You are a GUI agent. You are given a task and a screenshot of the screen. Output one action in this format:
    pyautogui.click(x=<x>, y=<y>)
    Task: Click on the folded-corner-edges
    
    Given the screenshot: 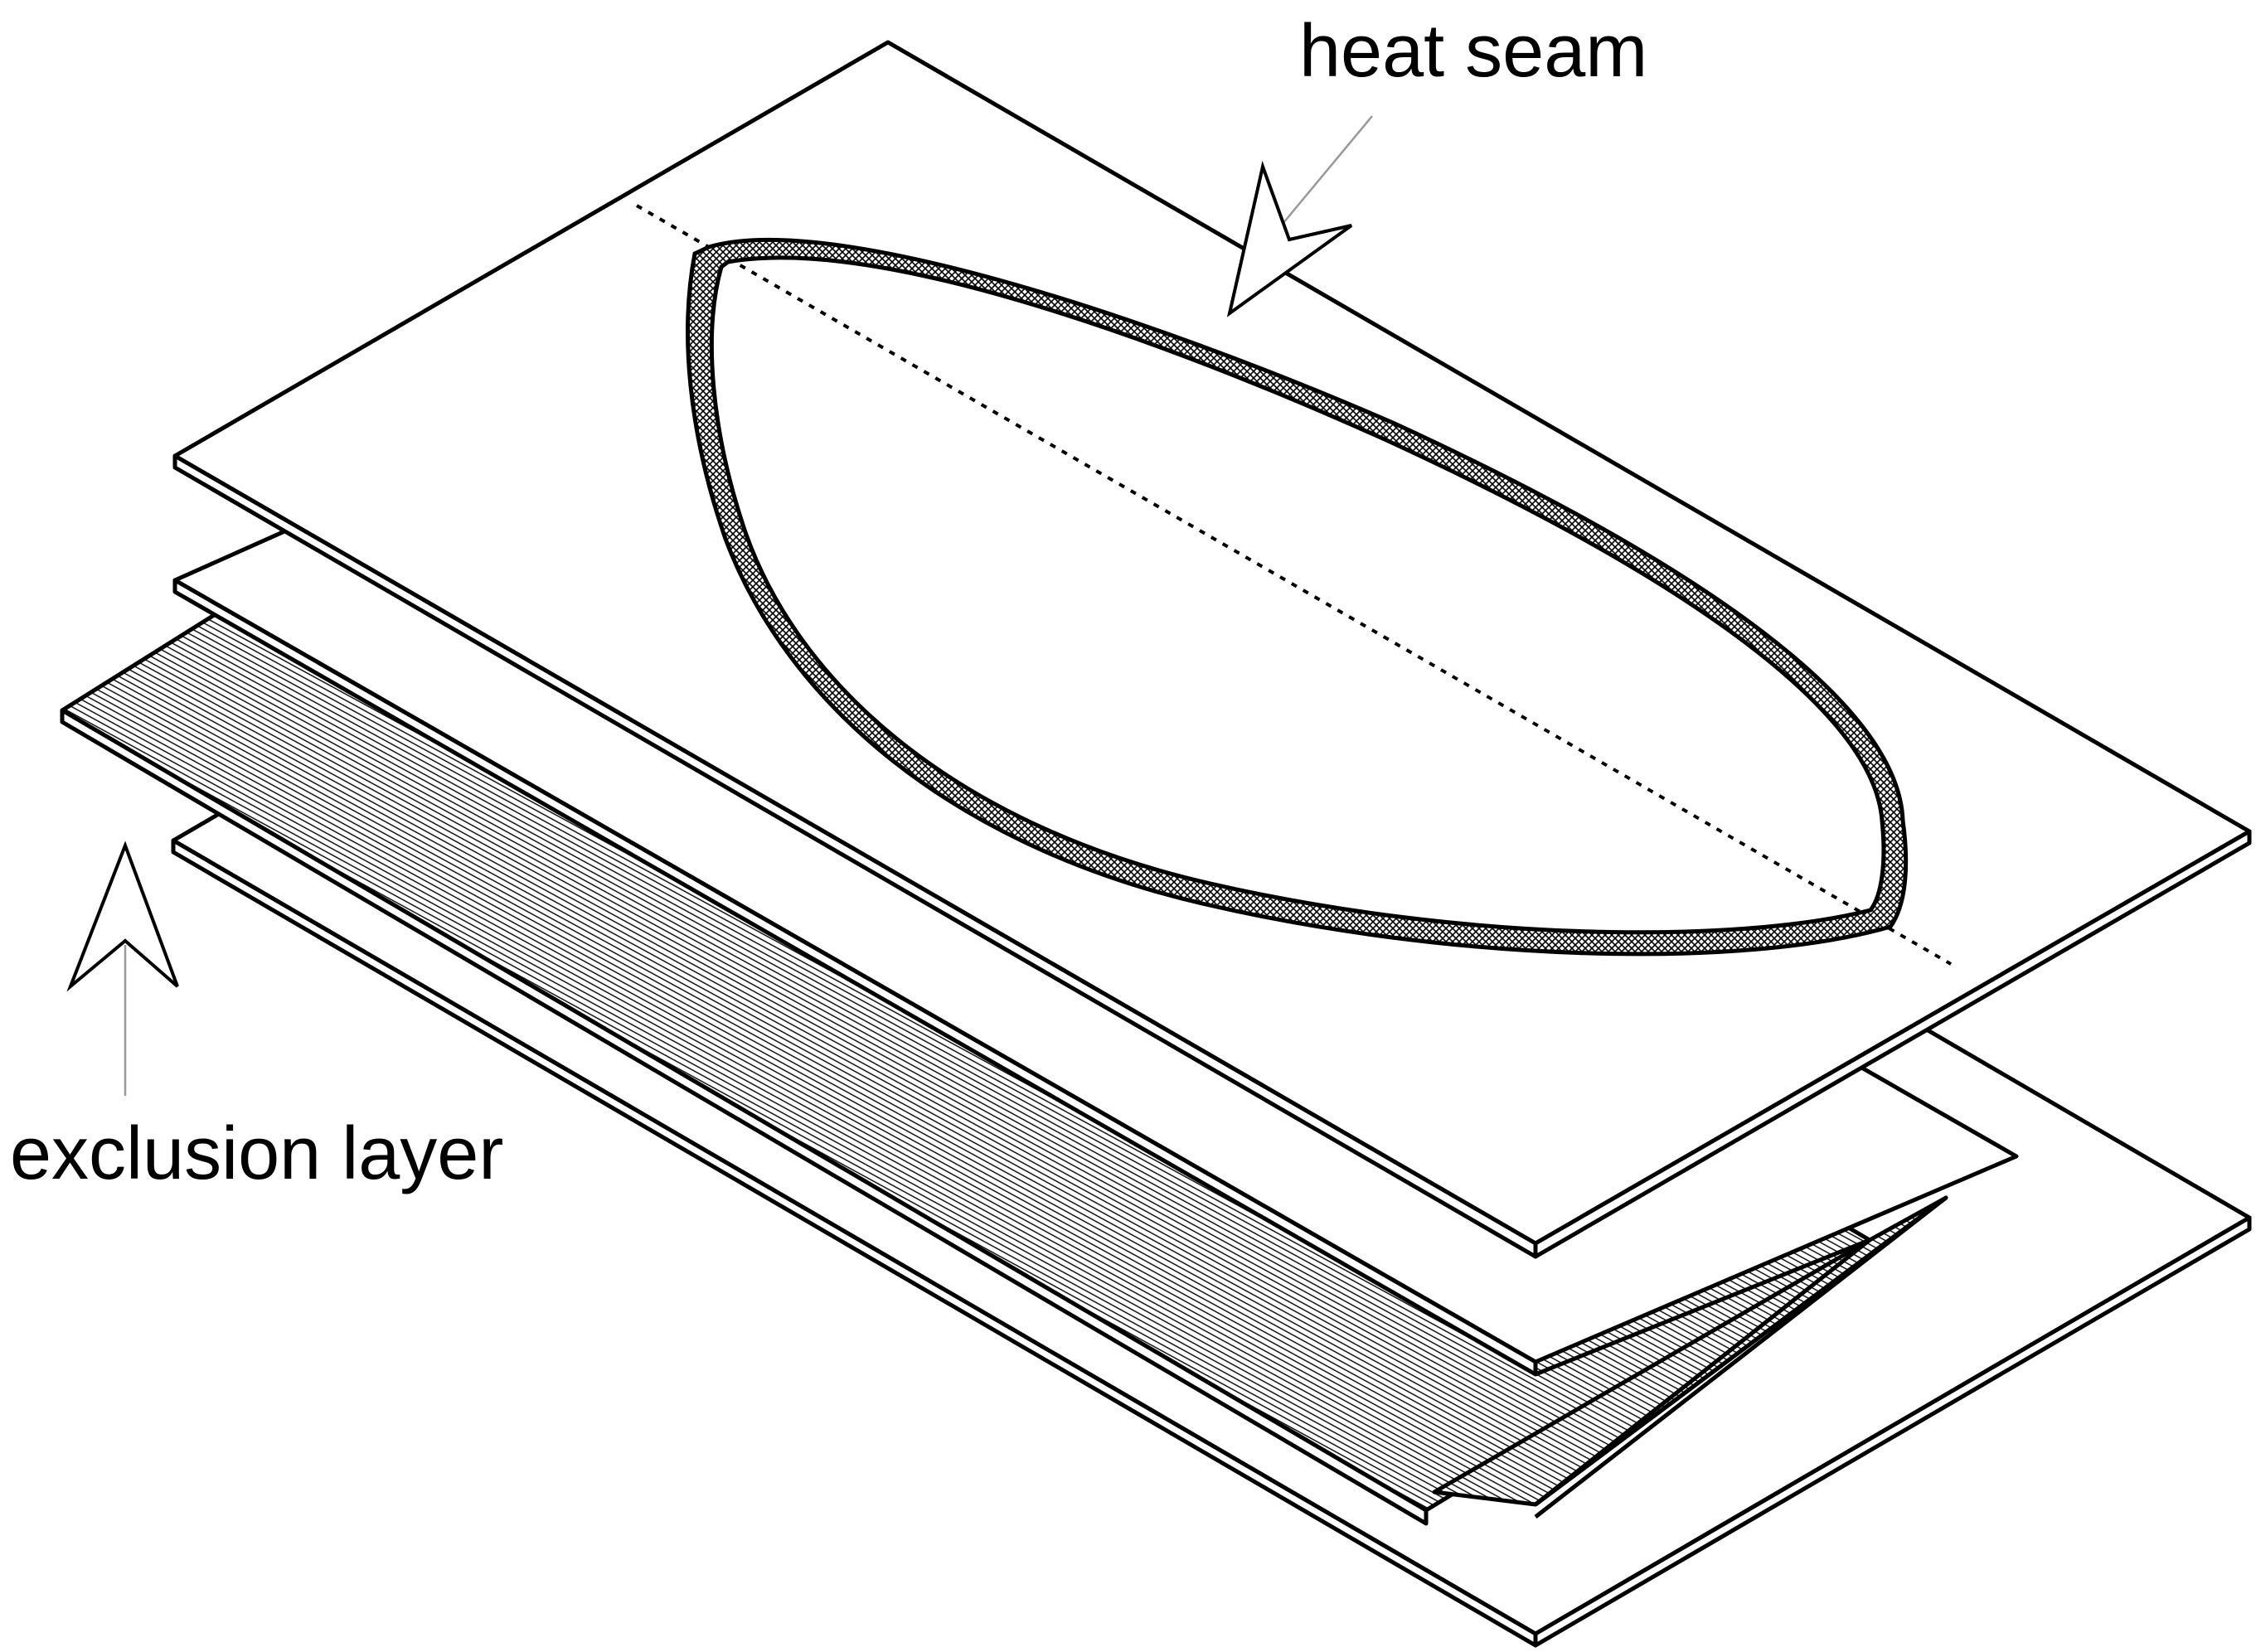 What is the action you would take?
    pyautogui.click(x=1690, y=1357)
    